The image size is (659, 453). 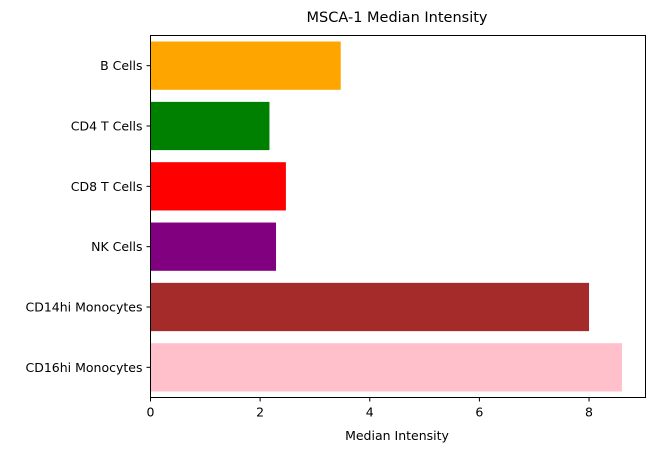 What do you see at coordinates (210, 126) in the screenshot?
I see `bar-cd4-t-cells` at bounding box center [210, 126].